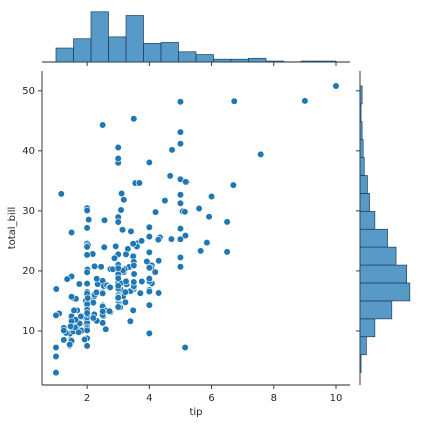 This screenshot has height=428, width=421. I want to click on y-tick-label: 20, so click(28, 271).